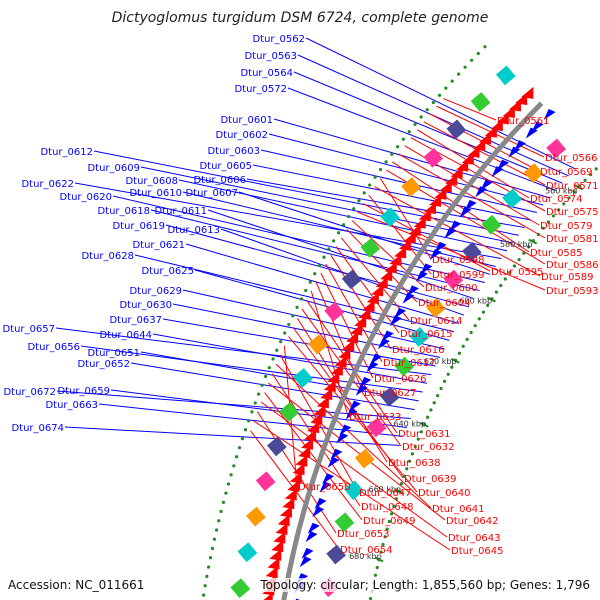 Image resolution: width=600 pixels, height=600 pixels. What do you see at coordinates (324, 487) in the screenshot?
I see `gene-label-right: Dtur_0650` at bounding box center [324, 487].